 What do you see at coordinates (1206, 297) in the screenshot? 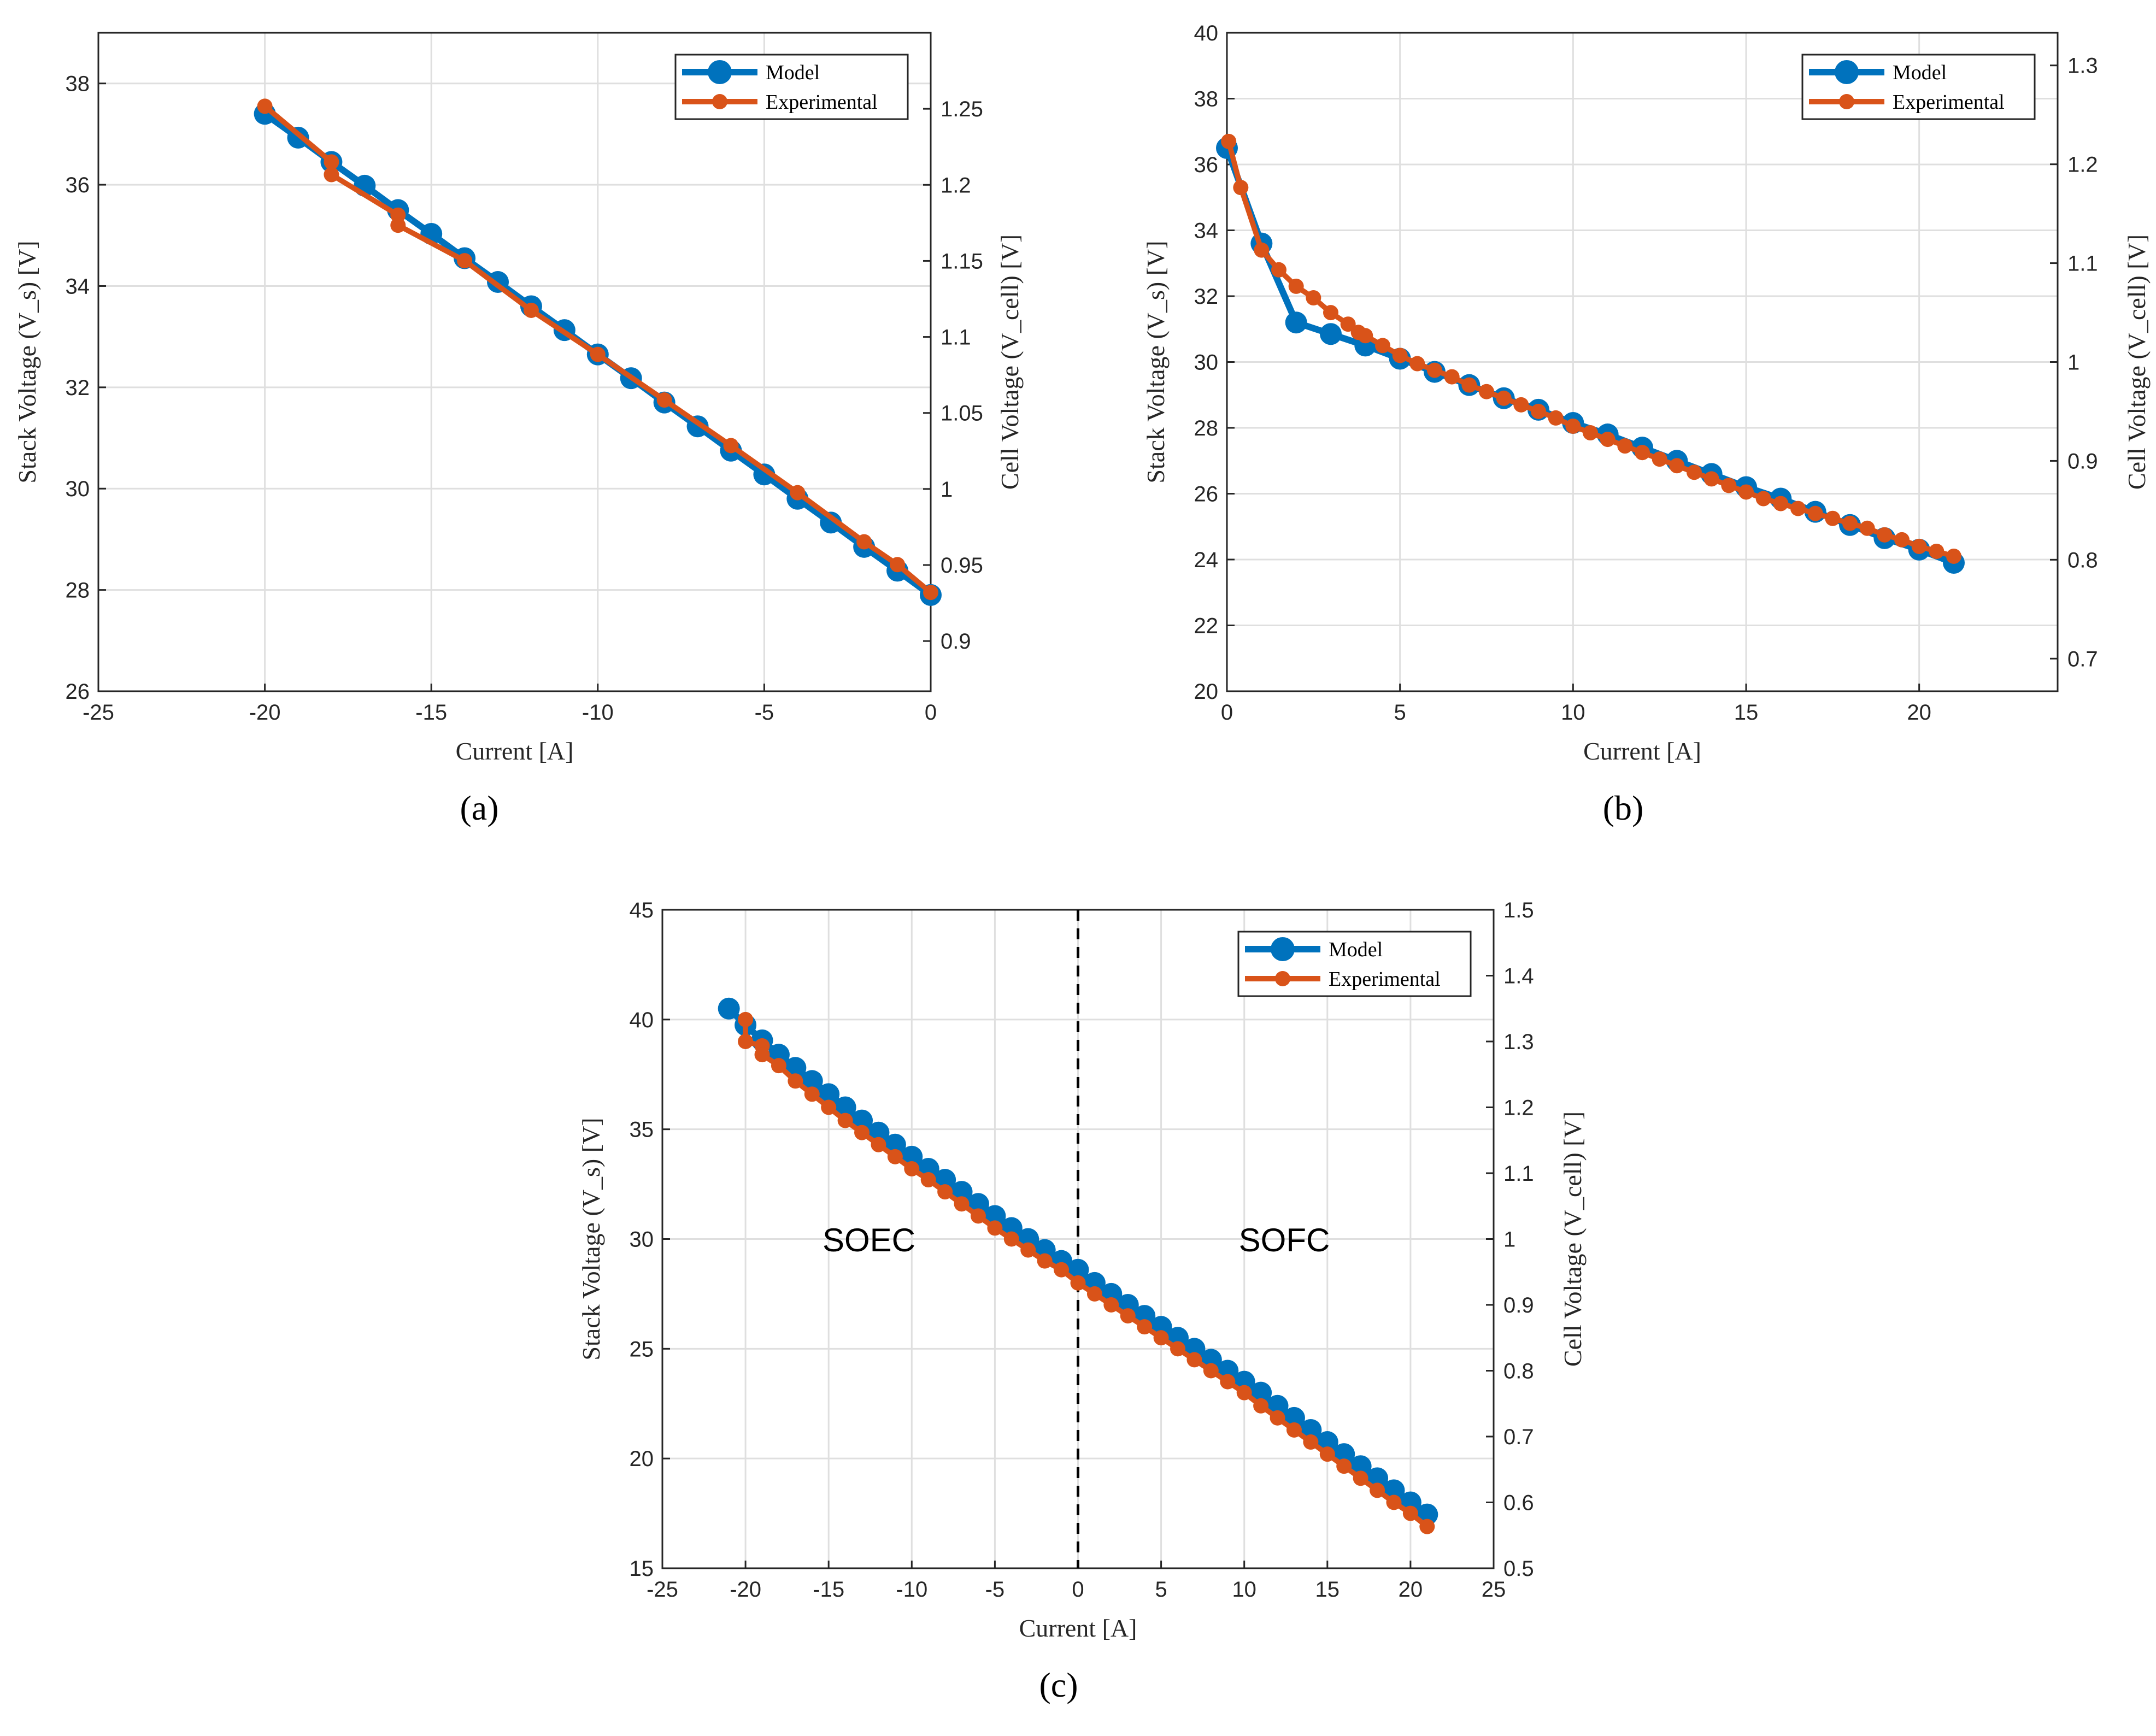
I see `y-tick-label: 32` at bounding box center [1206, 297].